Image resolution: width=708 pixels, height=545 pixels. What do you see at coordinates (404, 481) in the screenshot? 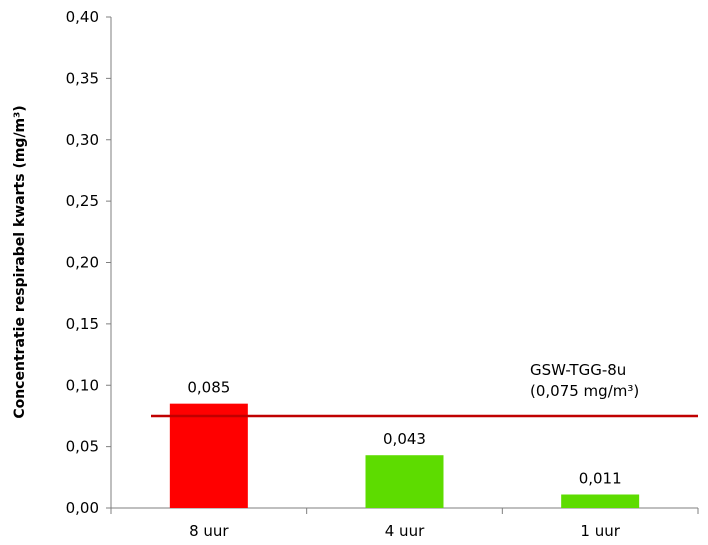
I see `bar-4-uur` at bounding box center [404, 481].